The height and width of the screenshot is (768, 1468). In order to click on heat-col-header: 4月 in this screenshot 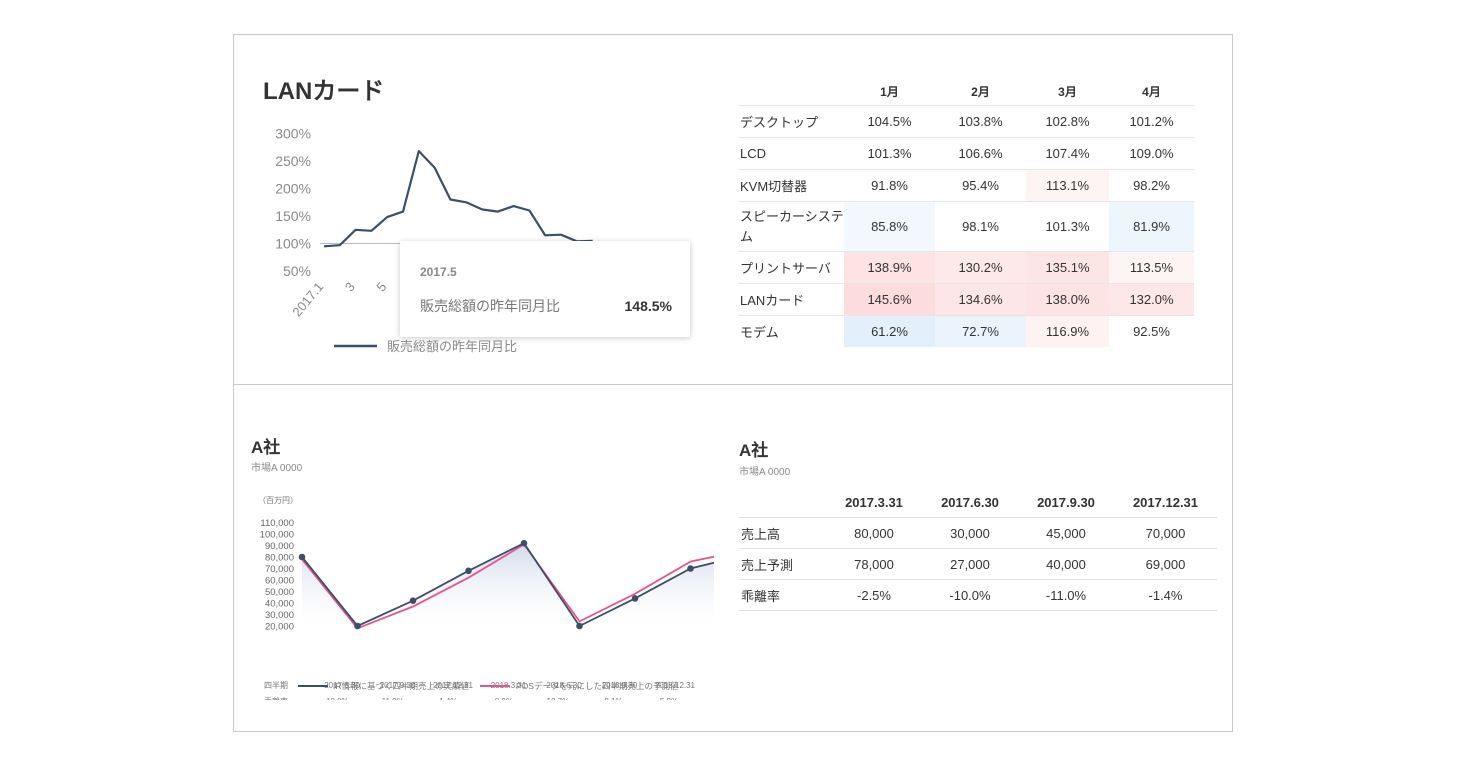, I will do `click(1151, 91)`.